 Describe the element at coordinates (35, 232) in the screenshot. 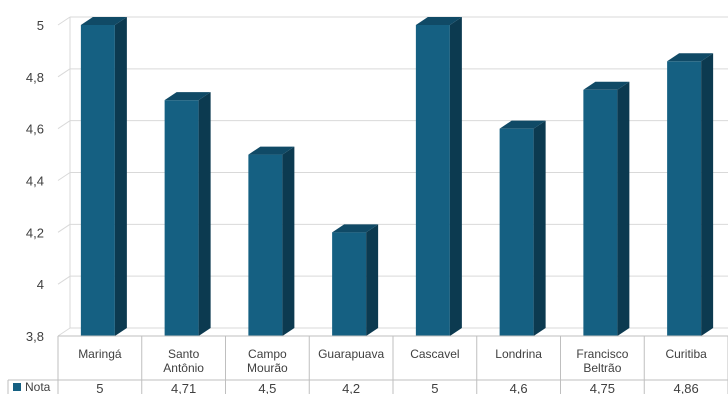

I see `y-tick-label: 4,2` at that location.